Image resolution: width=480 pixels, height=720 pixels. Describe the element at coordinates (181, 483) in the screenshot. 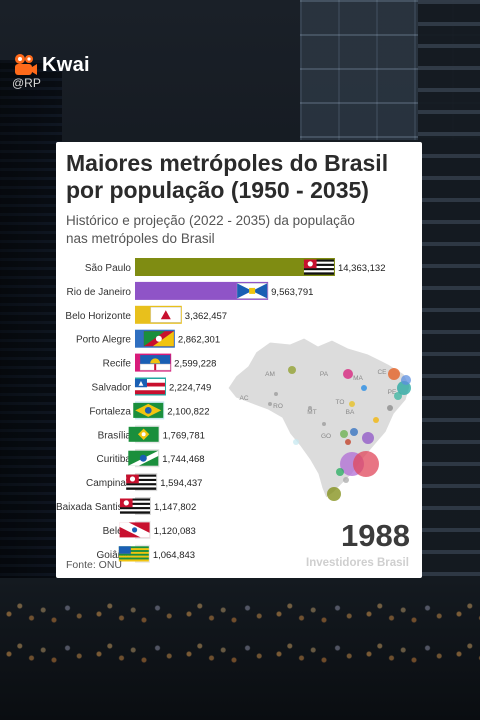

I see `bar-value-label: 1,594,437` at that location.